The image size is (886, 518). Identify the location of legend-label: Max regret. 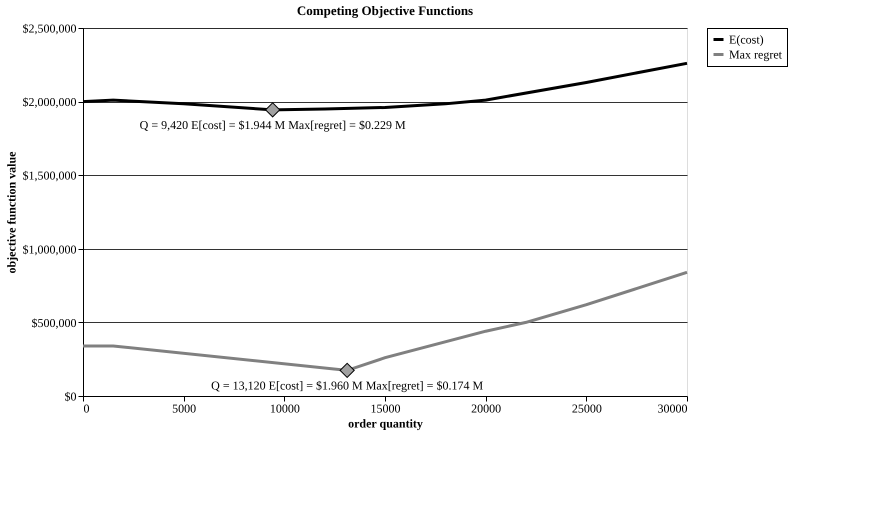
(756, 55).